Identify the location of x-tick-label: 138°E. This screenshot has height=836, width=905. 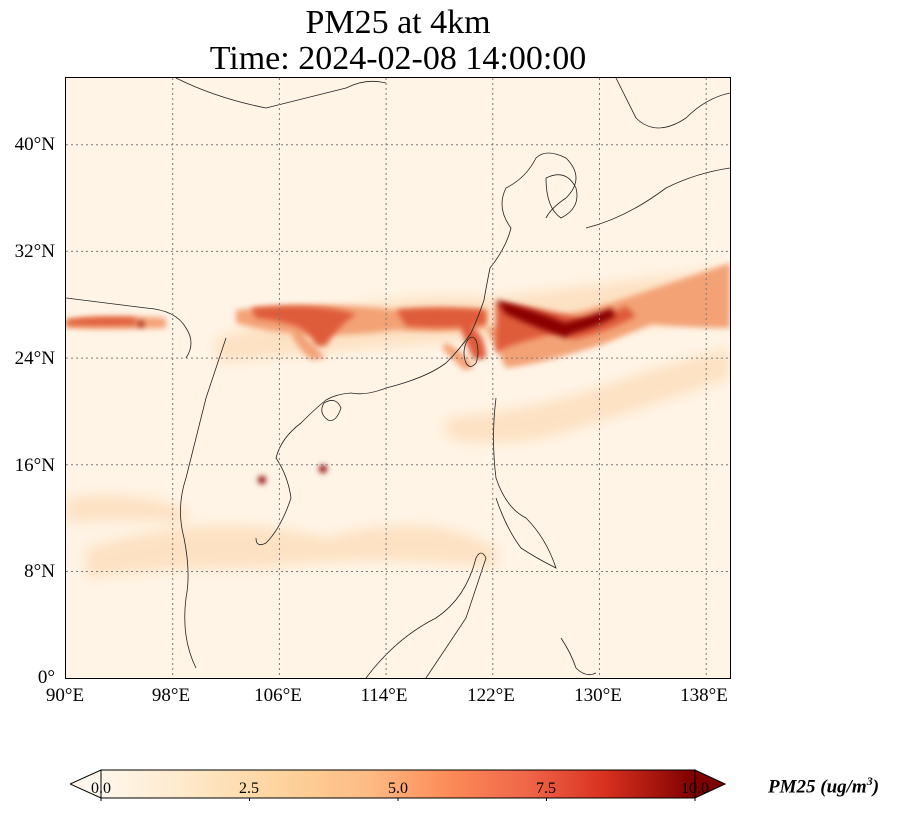
(704, 695).